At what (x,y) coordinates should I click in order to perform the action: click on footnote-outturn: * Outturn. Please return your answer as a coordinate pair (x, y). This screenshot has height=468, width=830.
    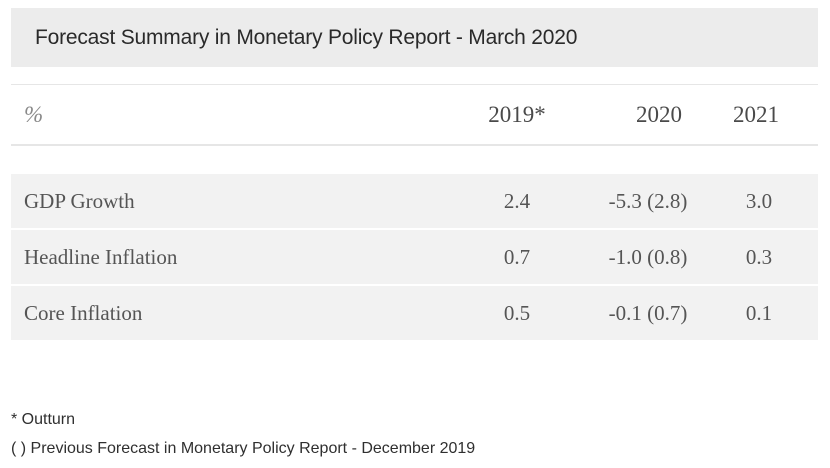
    Looking at the image, I should click on (43, 419).